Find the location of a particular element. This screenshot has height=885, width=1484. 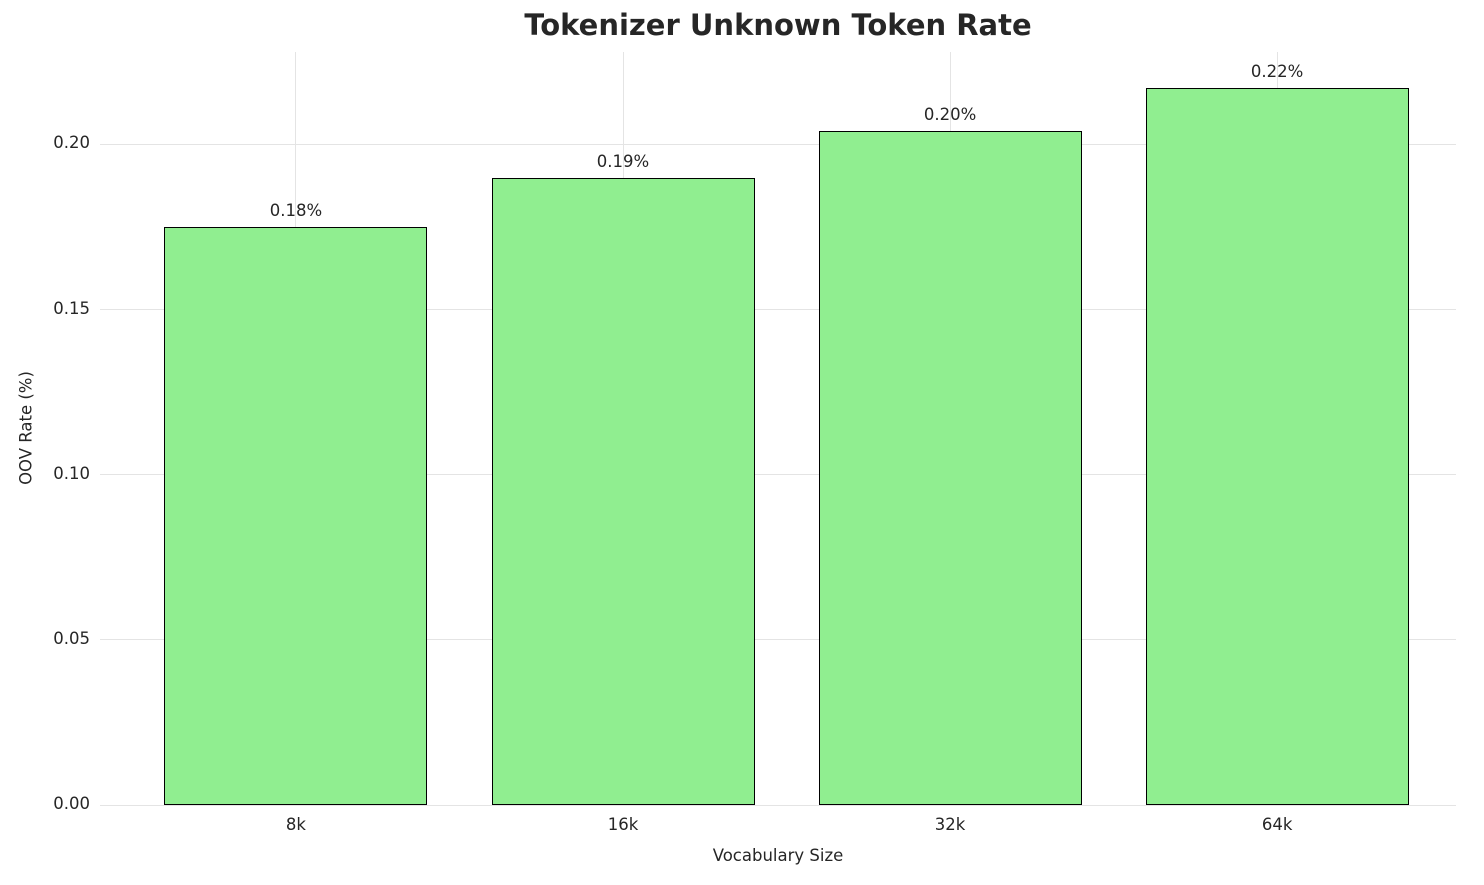

y-tick-label: 0.20 is located at coordinates (71, 143).